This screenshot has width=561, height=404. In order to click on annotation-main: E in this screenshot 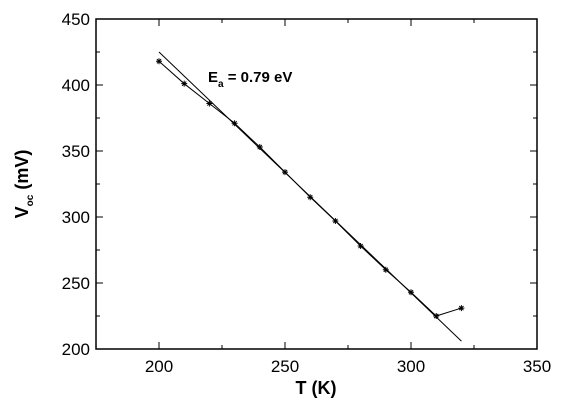, I will do `click(213, 77)`.